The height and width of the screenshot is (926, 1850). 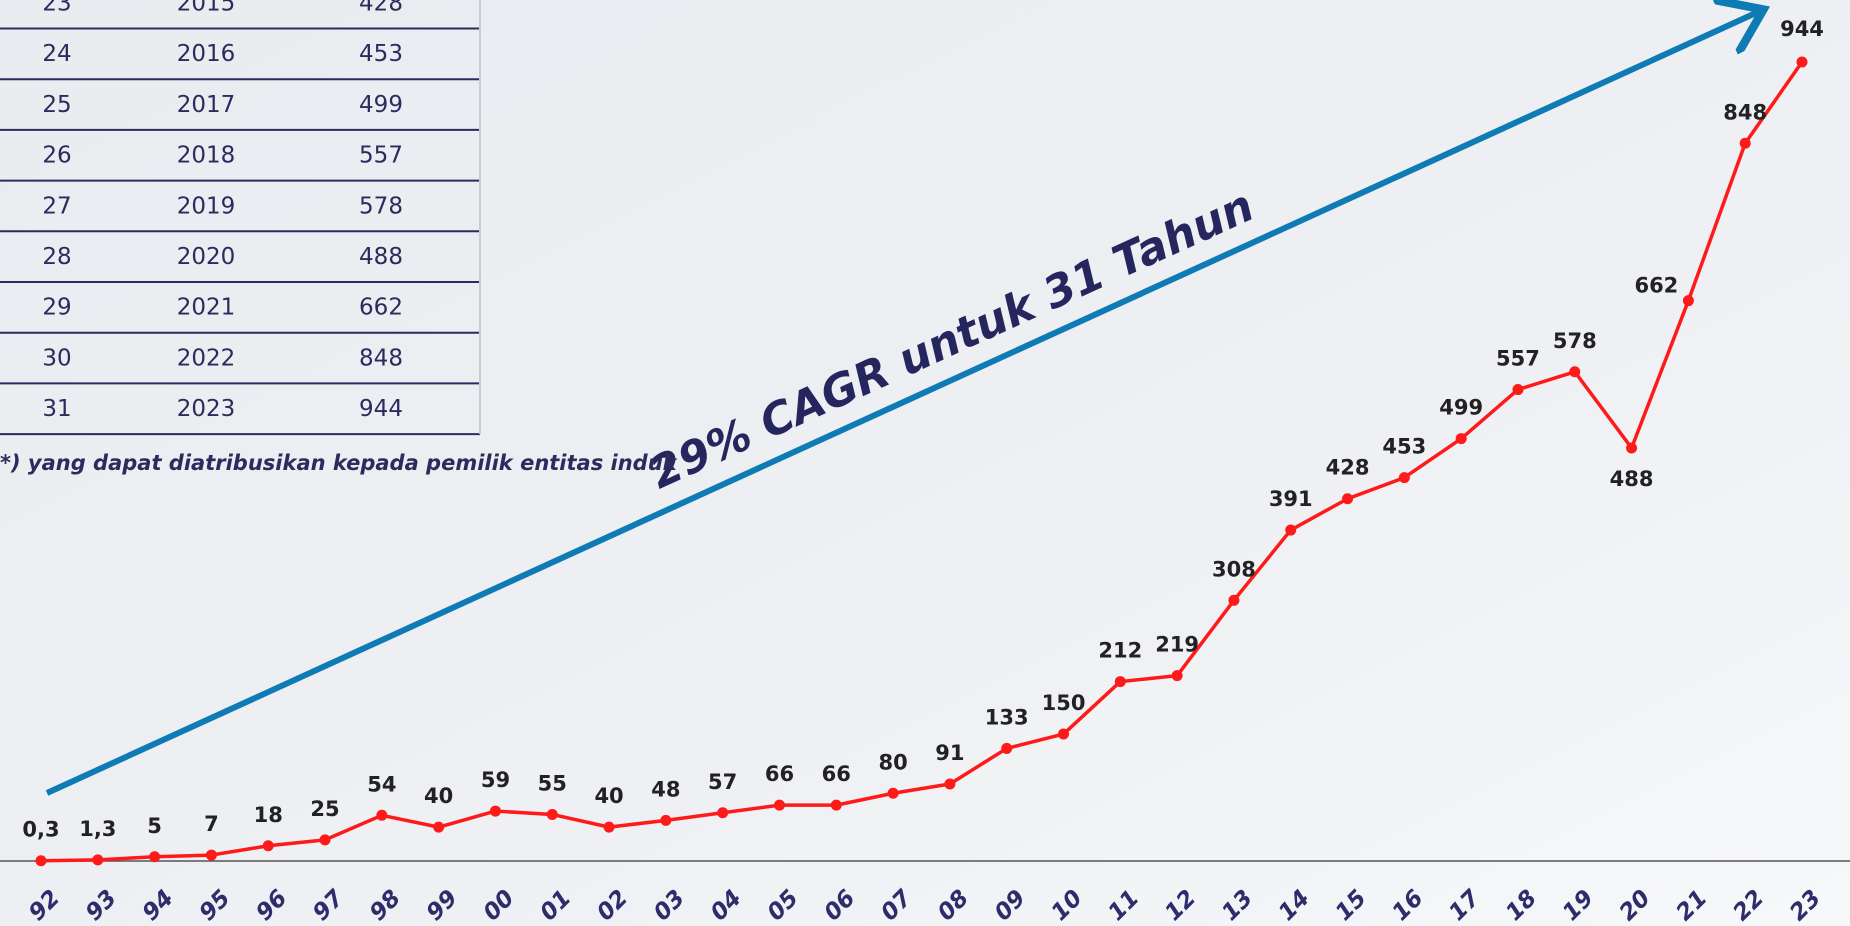 What do you see at coordinates (56, 206) in the screenshot?
I see `table-cell: 27` at bounding box center [56, 206].